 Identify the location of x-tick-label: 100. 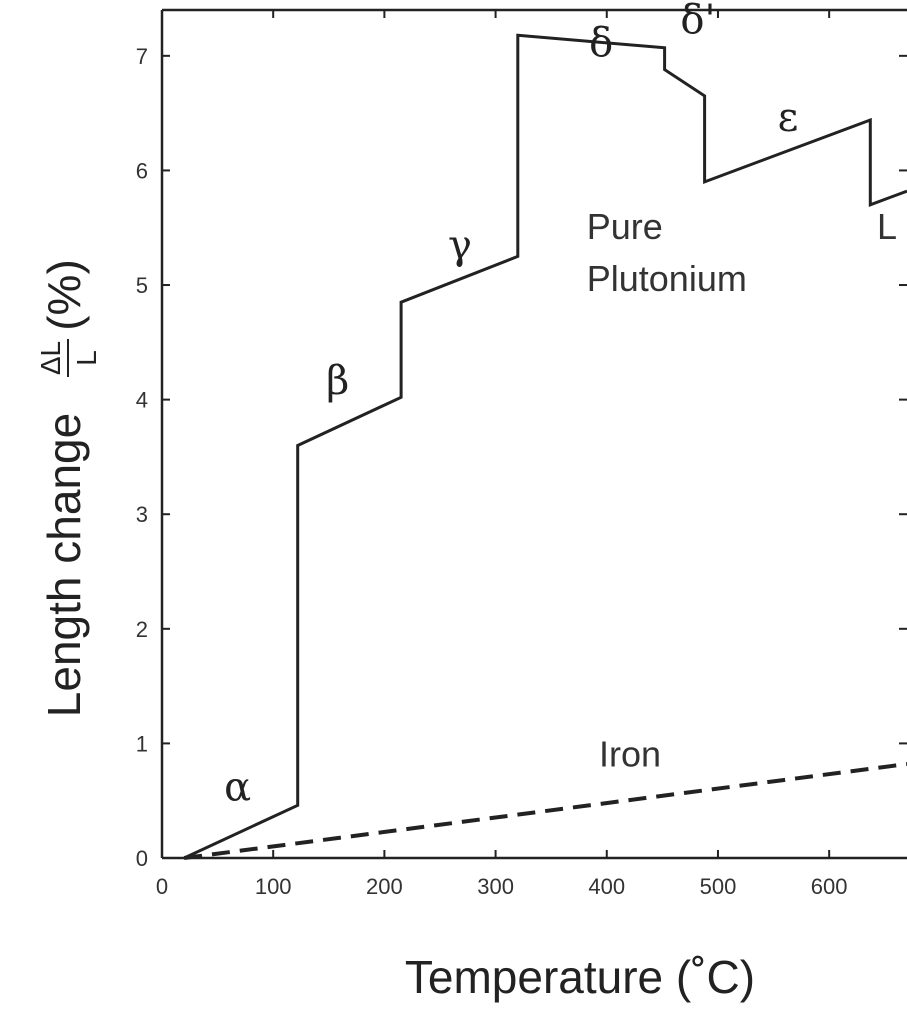
(273, 886).